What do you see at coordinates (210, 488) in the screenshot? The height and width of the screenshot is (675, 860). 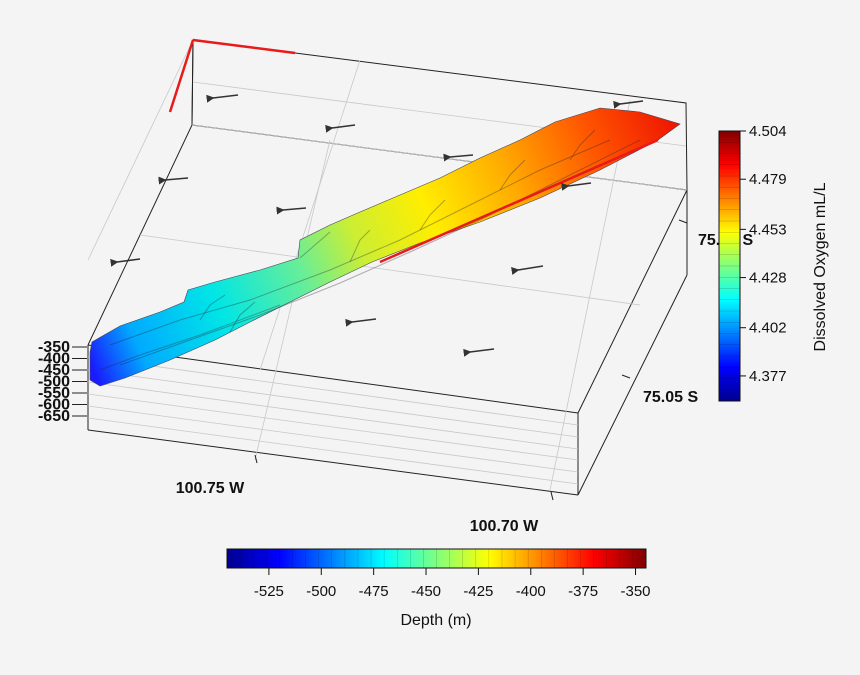 I see `x-tick-label: 100.75 W` at bounding box center [210, 488].